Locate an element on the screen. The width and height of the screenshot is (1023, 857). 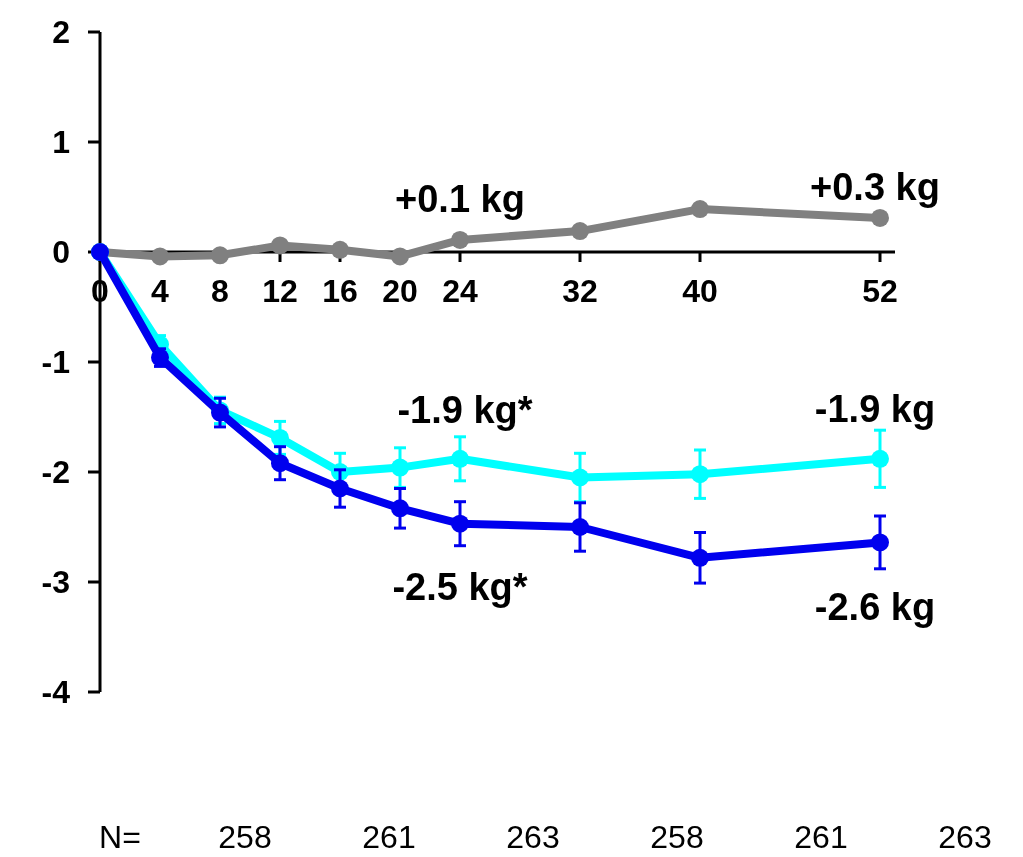
y-tick-label: -1 is located at coordinates (55, 362).